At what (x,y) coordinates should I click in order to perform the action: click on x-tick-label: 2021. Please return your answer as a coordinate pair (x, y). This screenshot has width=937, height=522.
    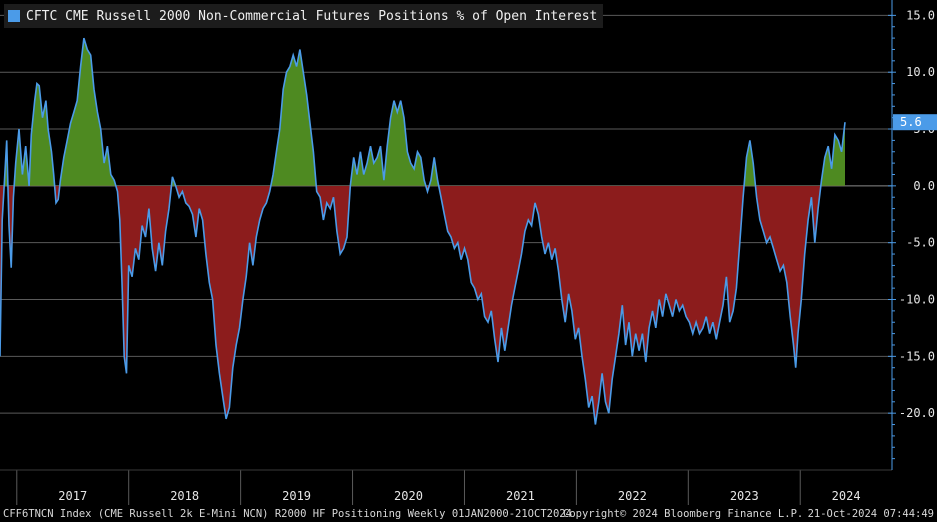
    Looking at the image, I should click on (520, 496).